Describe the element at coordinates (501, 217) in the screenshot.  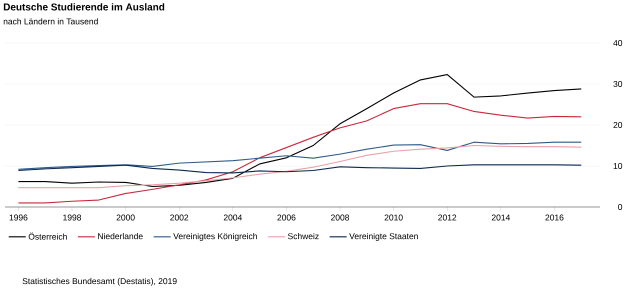
I see `x-tick-label: 2014` at that location.